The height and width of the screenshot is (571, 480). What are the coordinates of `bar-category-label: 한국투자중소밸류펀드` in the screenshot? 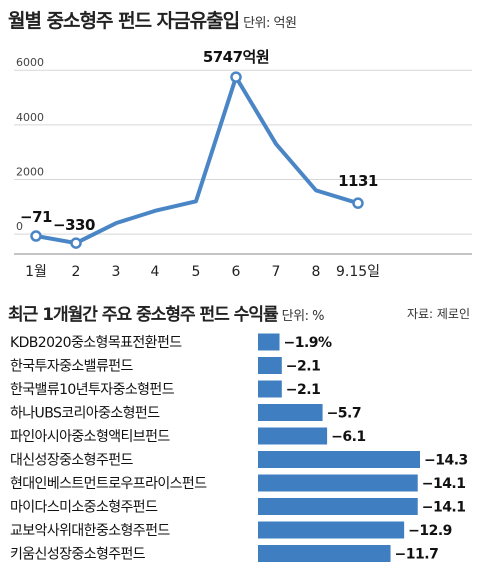 It's located at (72, 367).